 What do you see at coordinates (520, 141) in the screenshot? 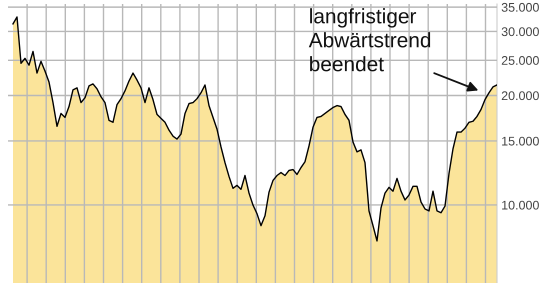
I see `y-tick-label: 15.000` at bounding box center [520, 141].